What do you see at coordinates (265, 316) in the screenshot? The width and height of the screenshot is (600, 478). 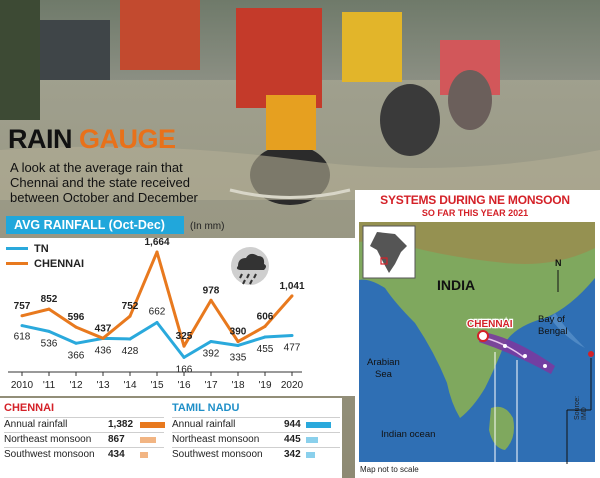 I see `data-label-chennai: 606` at bounding box center [265, 316].